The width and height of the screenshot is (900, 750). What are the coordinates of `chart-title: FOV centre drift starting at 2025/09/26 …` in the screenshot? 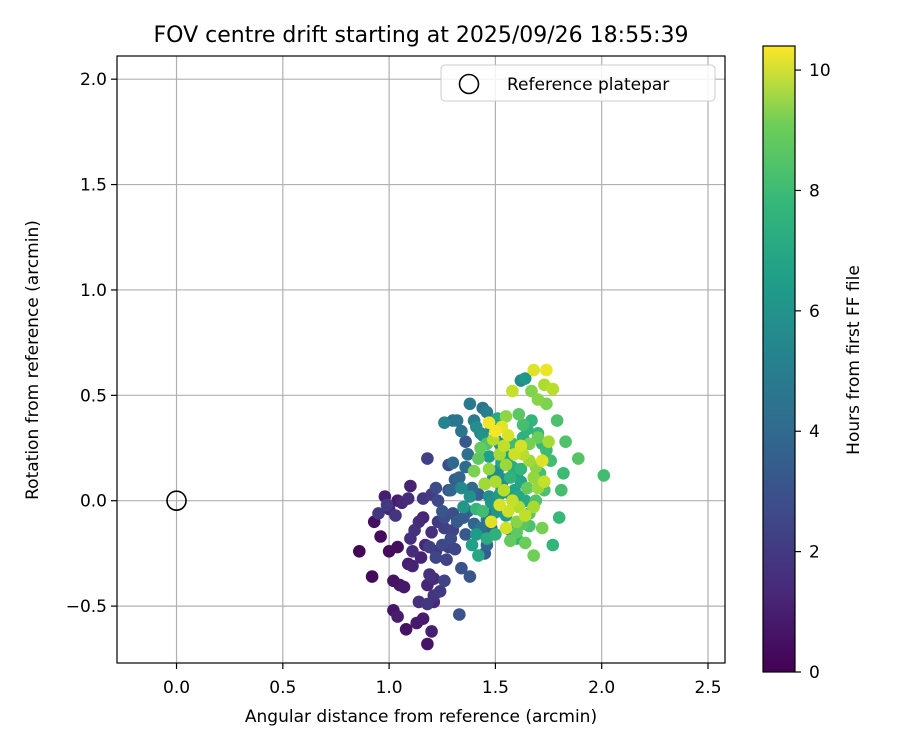 It's located at (421, 35).